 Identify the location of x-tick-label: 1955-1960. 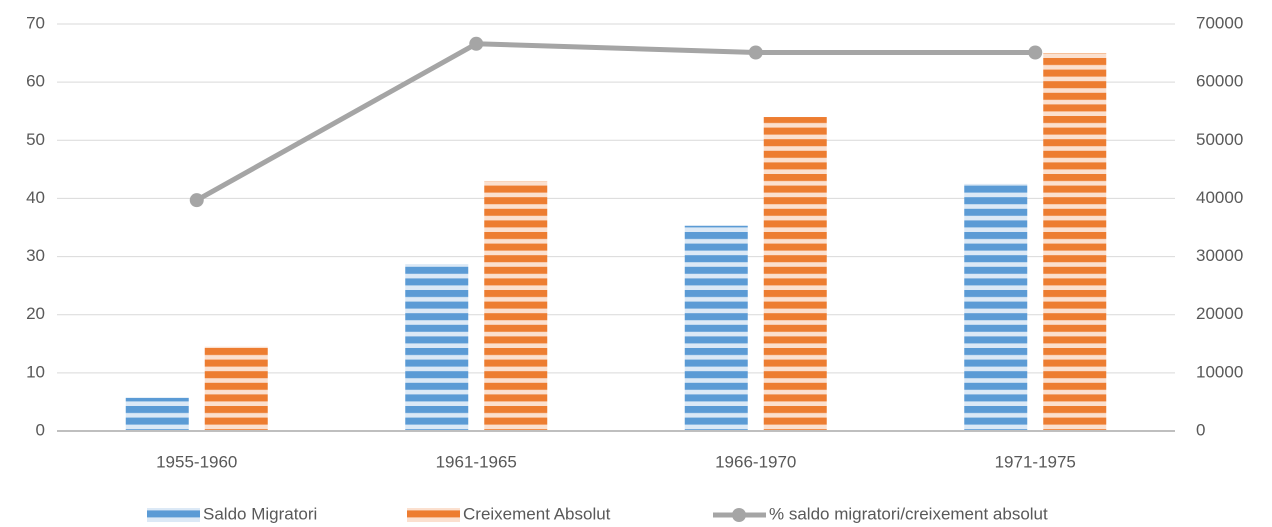
(196, 461).